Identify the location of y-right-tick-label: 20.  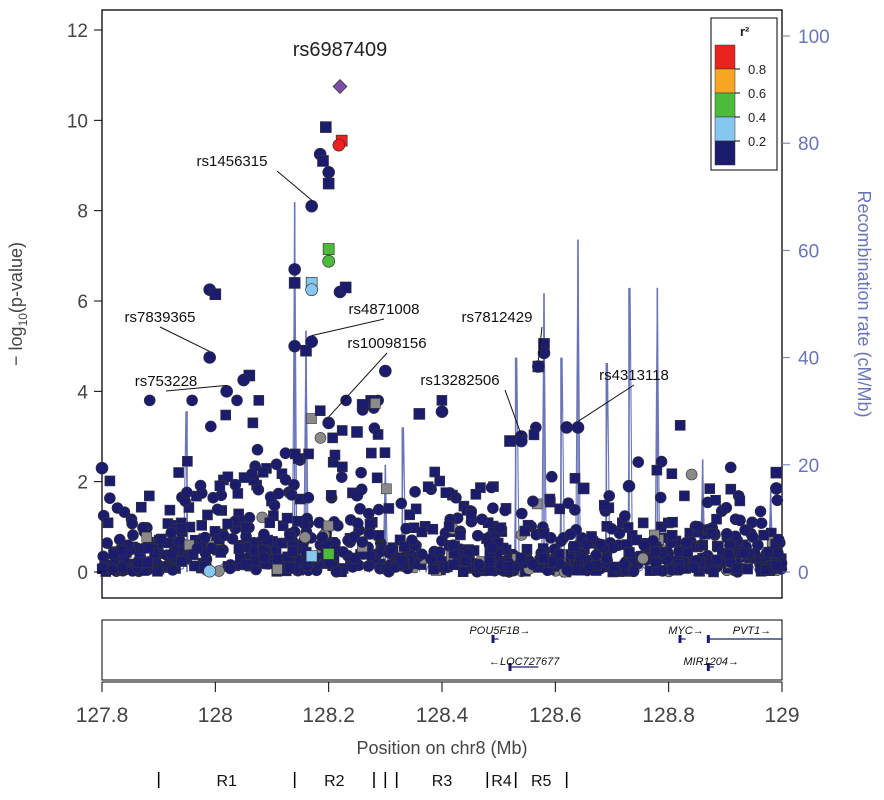
(808, 466).